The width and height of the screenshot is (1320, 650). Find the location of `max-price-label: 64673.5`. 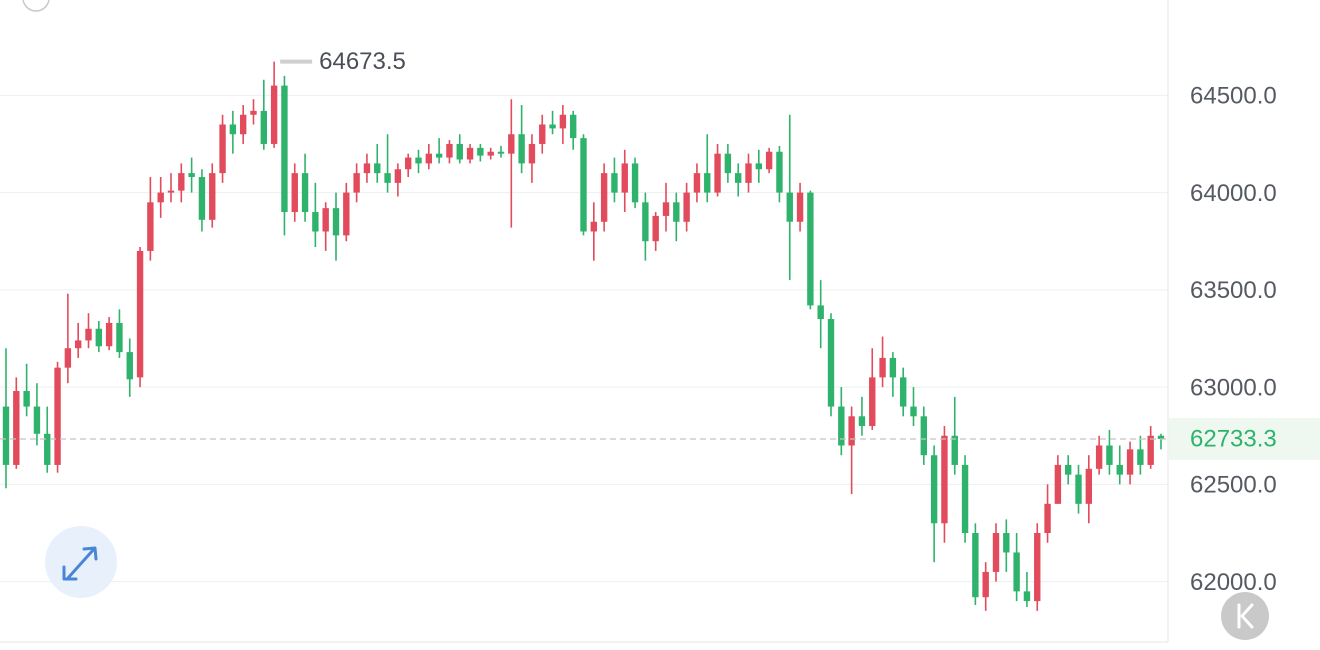

max-price-label: 64673.5 is located at coordinates (362, 61).